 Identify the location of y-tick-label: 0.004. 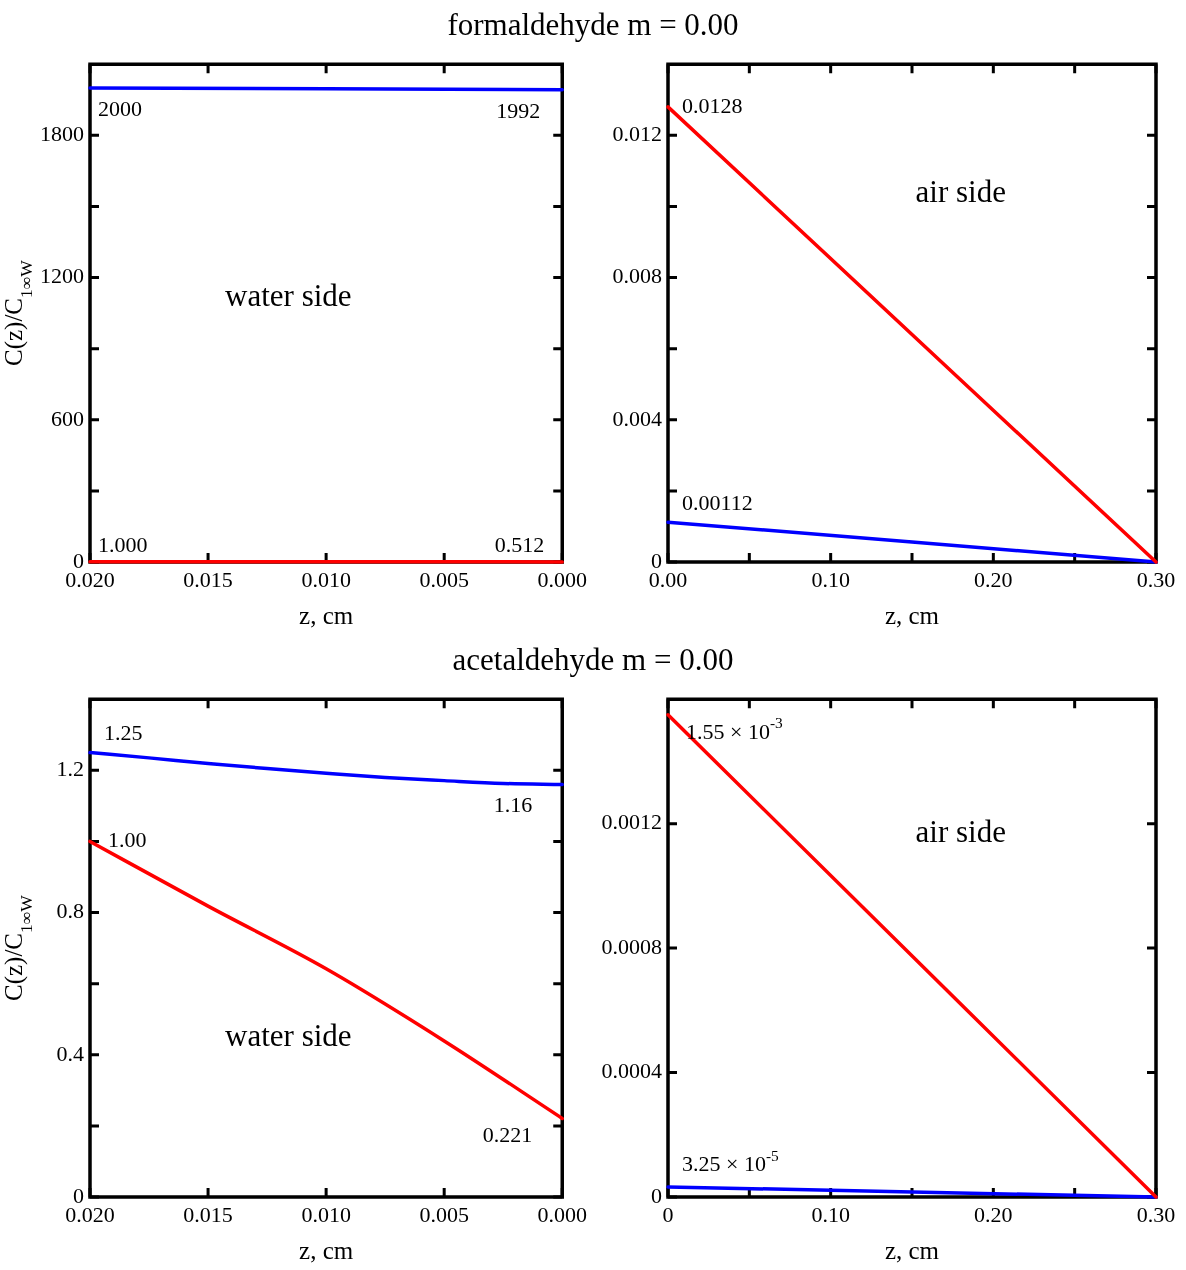
(637, 418).